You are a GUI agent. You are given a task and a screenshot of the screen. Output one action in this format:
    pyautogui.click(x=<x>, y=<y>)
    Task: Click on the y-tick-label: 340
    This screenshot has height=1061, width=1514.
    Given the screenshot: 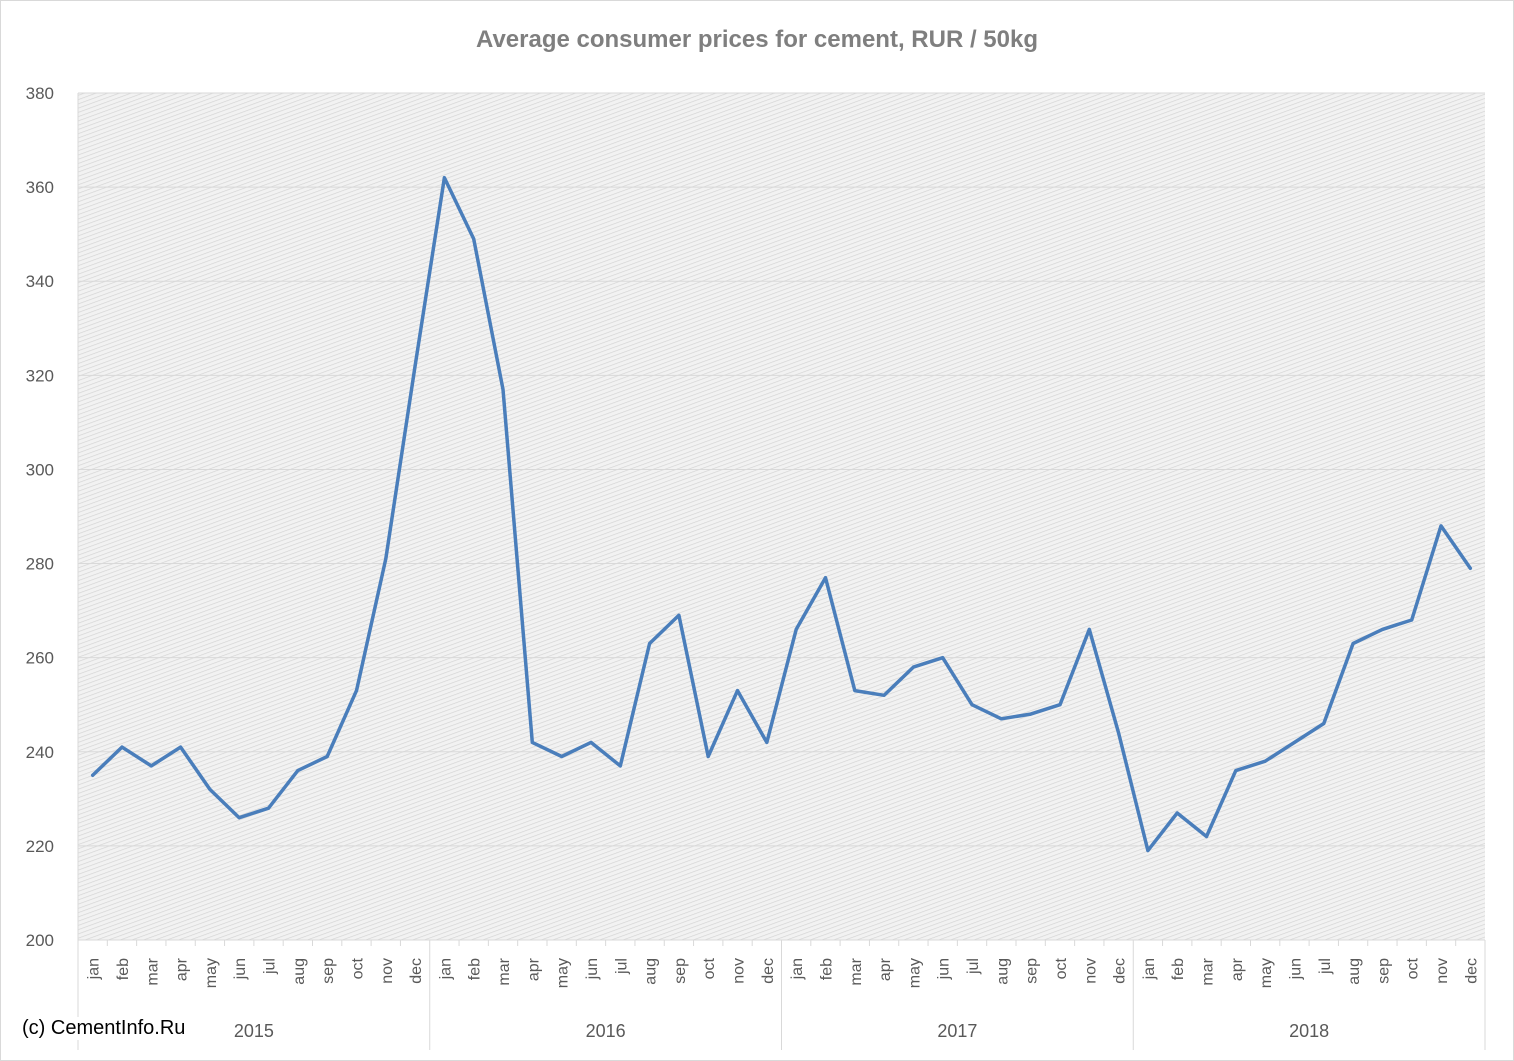 What is the action you would take?
    pyautogui.click(x=40, y=281)
    